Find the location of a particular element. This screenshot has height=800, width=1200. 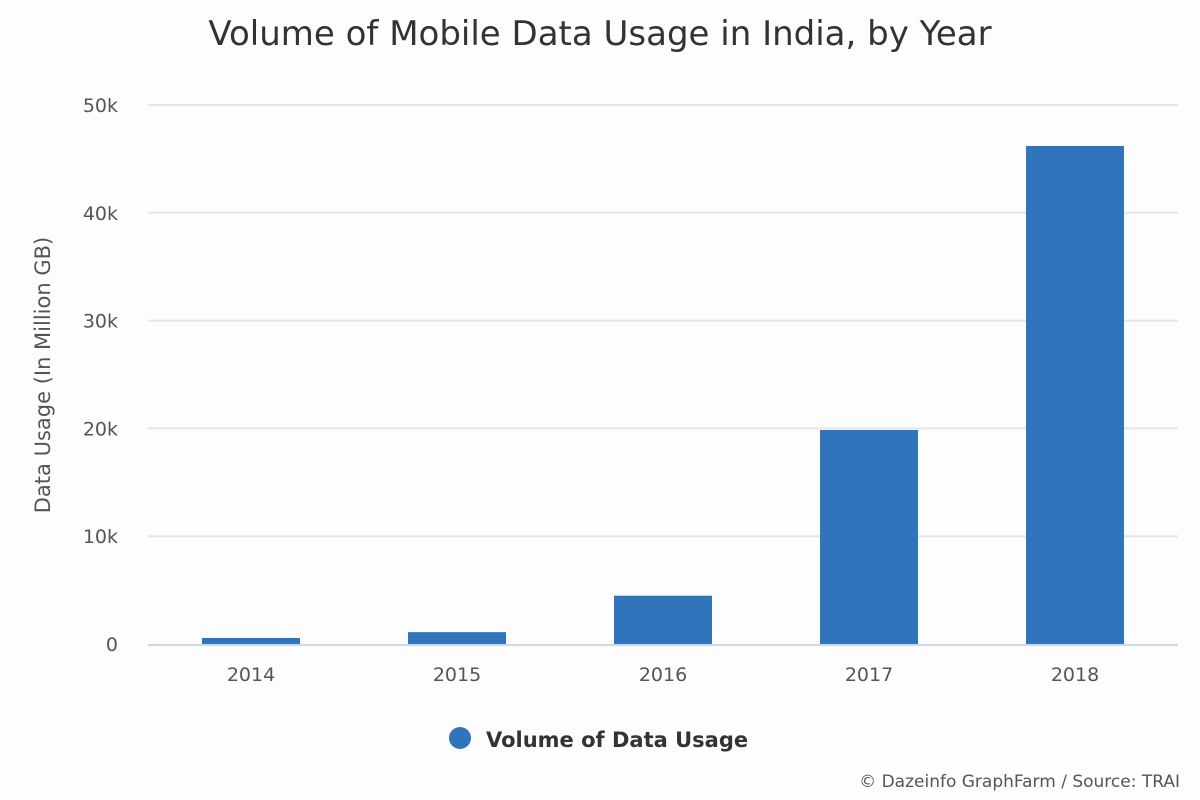

x-tick-label: 2015 is located at coordinates (457, 675).